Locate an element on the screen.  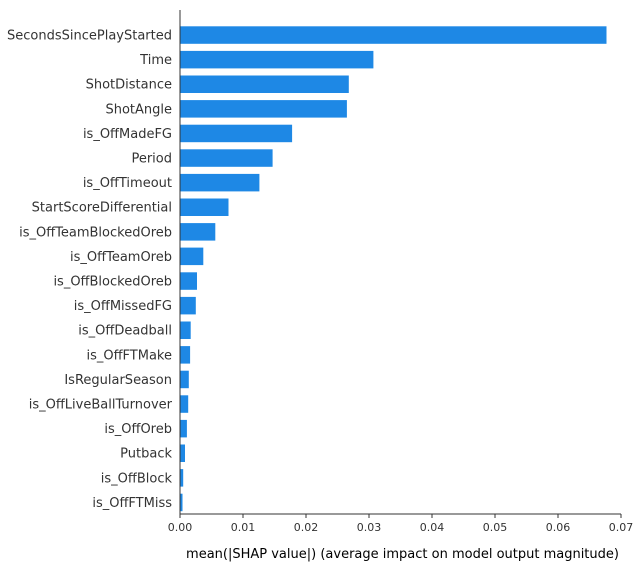
bar-is_OffTeamOreb is located at coordinates (192, 256).